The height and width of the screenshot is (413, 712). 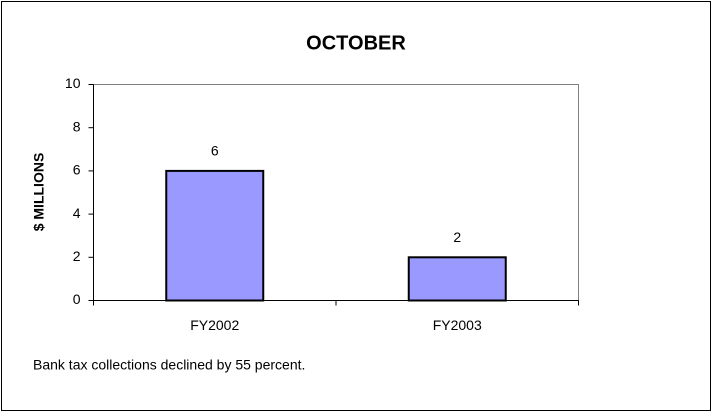 What do you see at coordinates (77, 170) in the screenshot?
I see `y-tick-label: 6` at bounding box center [77, 170].